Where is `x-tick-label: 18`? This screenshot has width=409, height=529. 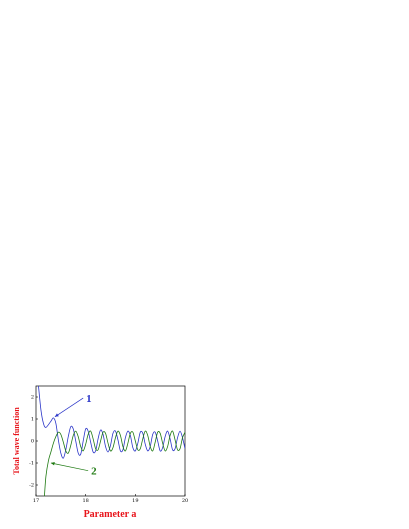 x-tick-label: 18 is located at coordinates (85, 501).